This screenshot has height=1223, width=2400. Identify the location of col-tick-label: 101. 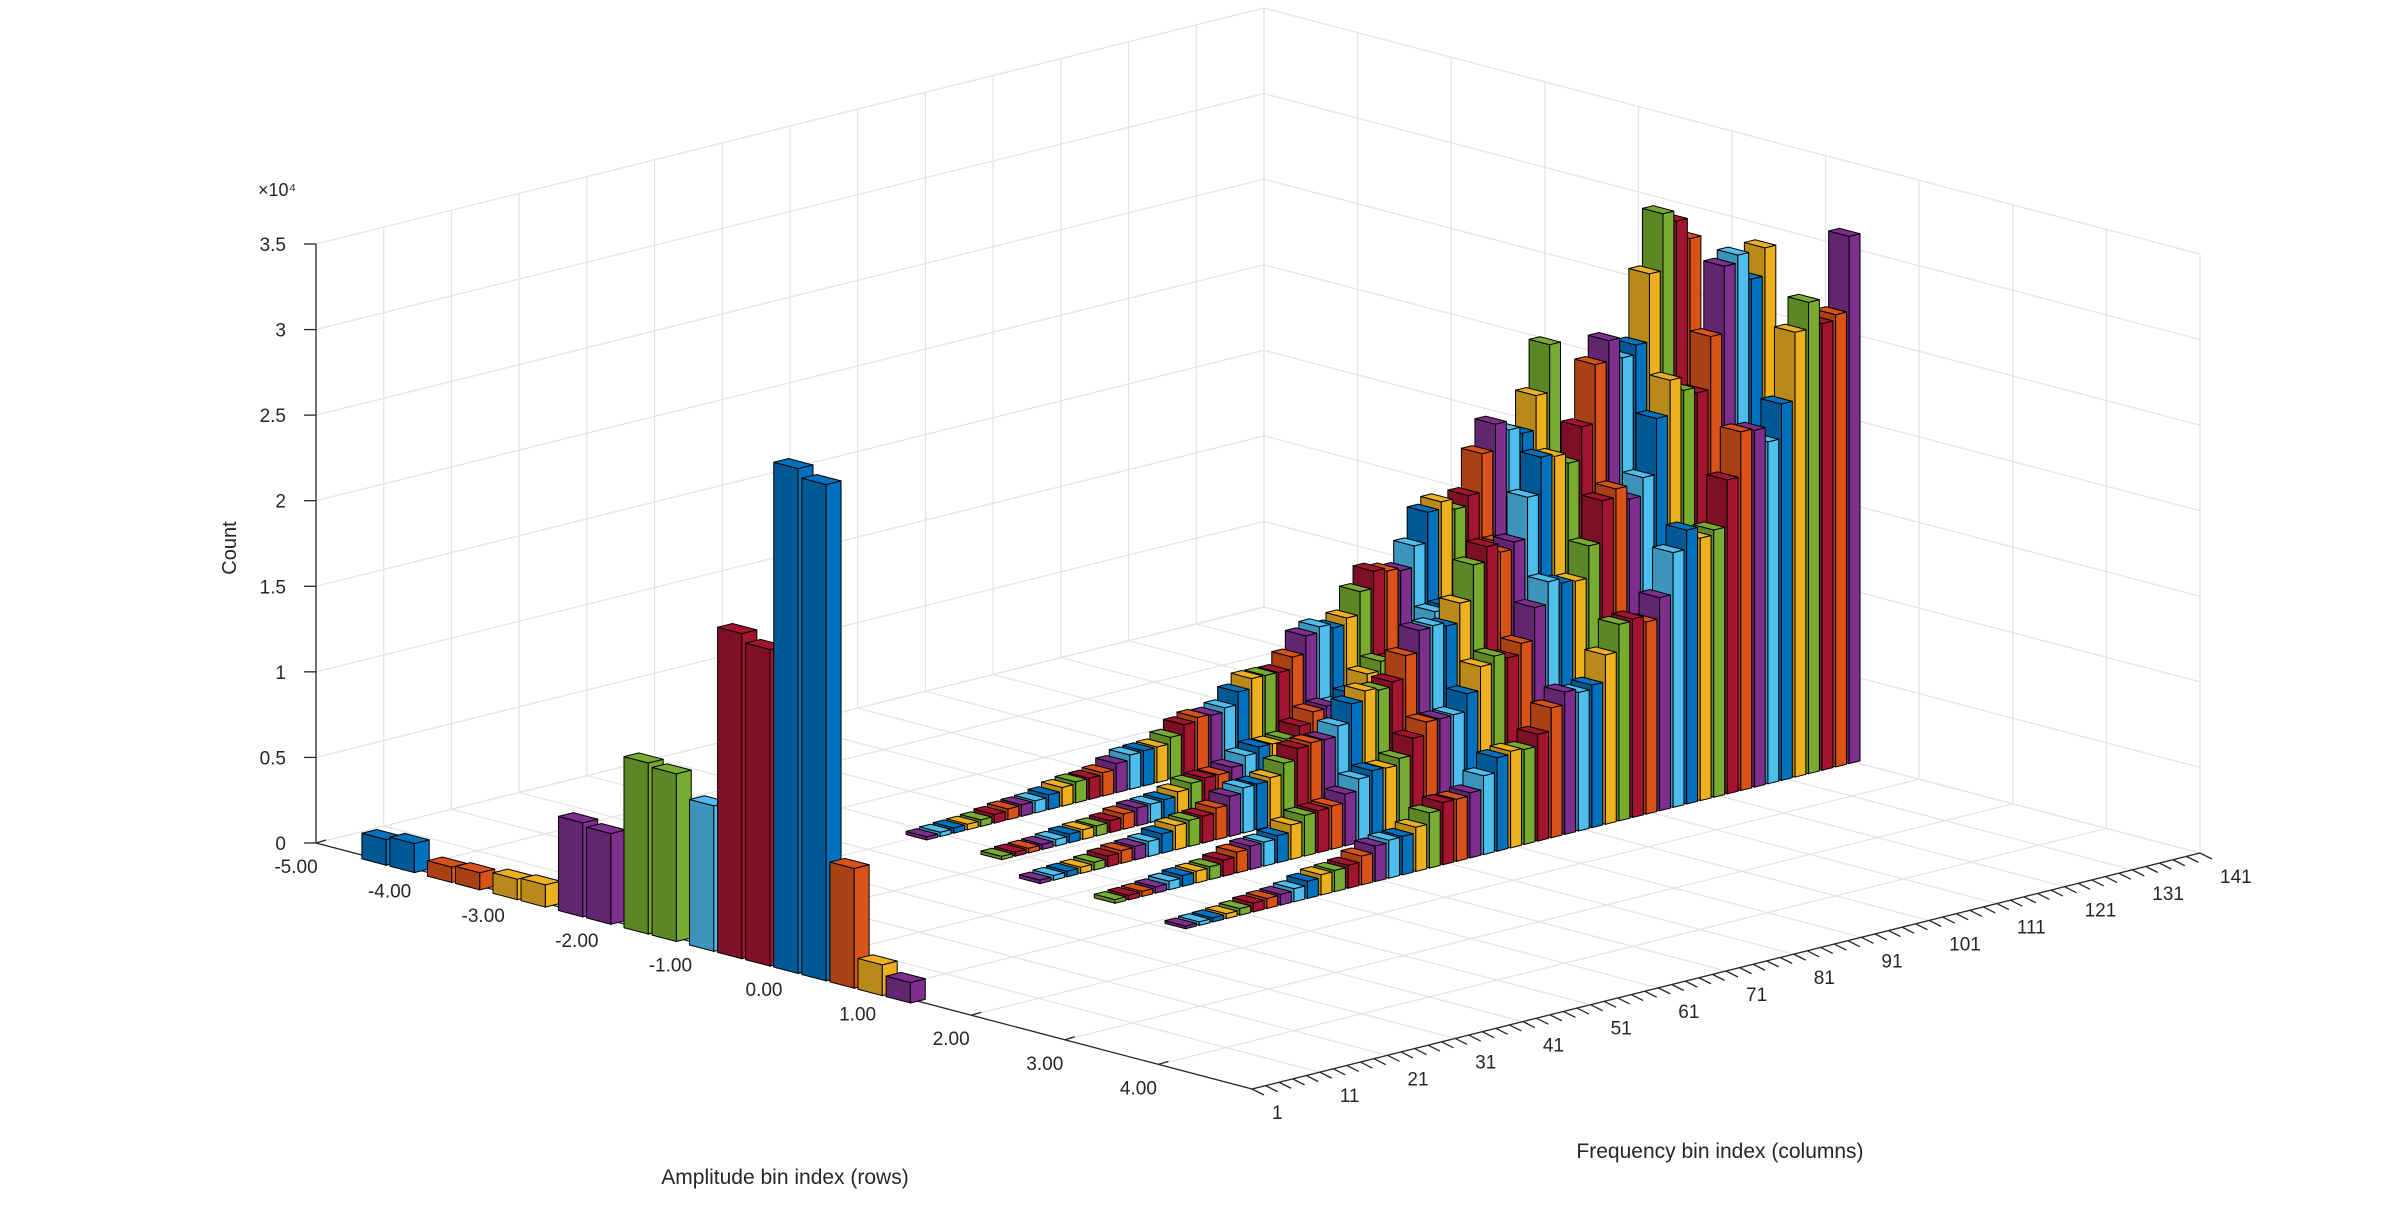
(1965, 944).